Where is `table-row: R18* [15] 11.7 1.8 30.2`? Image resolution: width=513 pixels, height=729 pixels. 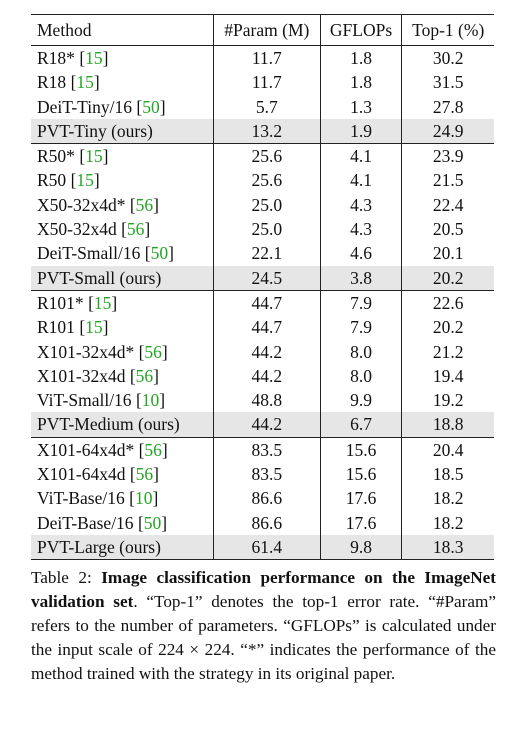 table-row: R18* [15] 11.7 1.8 30.2 is located at coordinates (262, 58).